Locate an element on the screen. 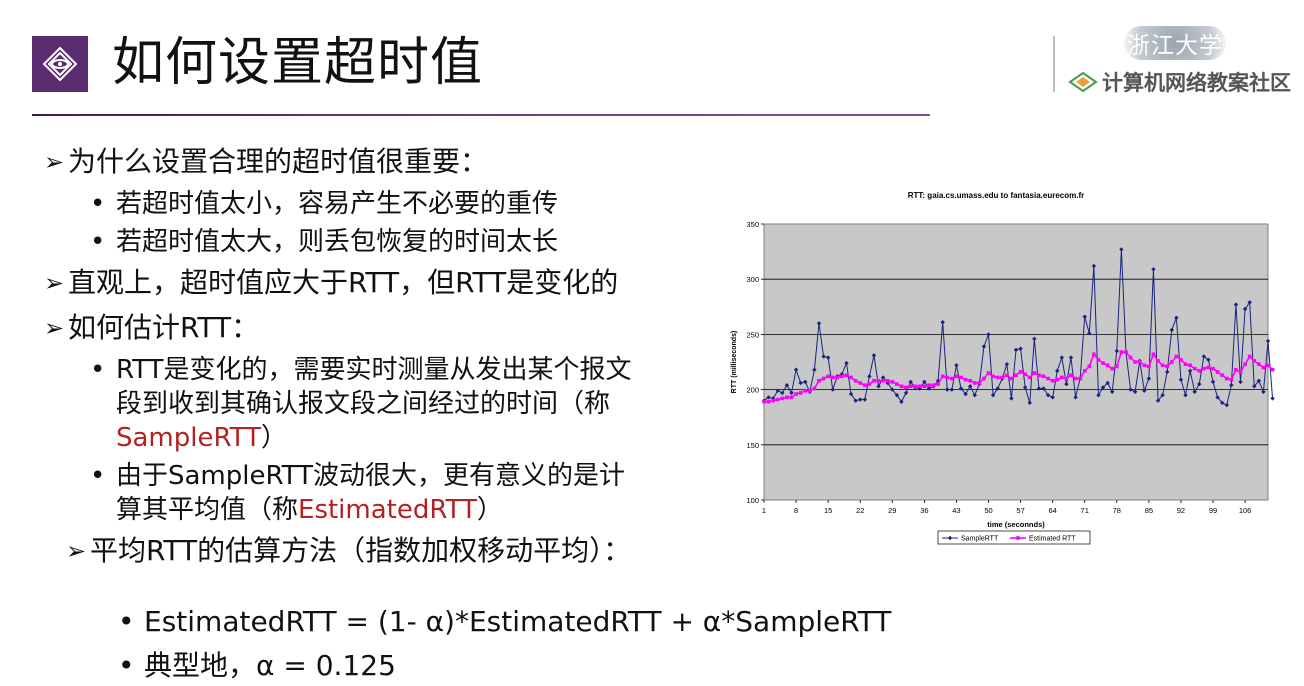 The image size is (1304, 686). logo-divider is located at coordinates (1054, 64).